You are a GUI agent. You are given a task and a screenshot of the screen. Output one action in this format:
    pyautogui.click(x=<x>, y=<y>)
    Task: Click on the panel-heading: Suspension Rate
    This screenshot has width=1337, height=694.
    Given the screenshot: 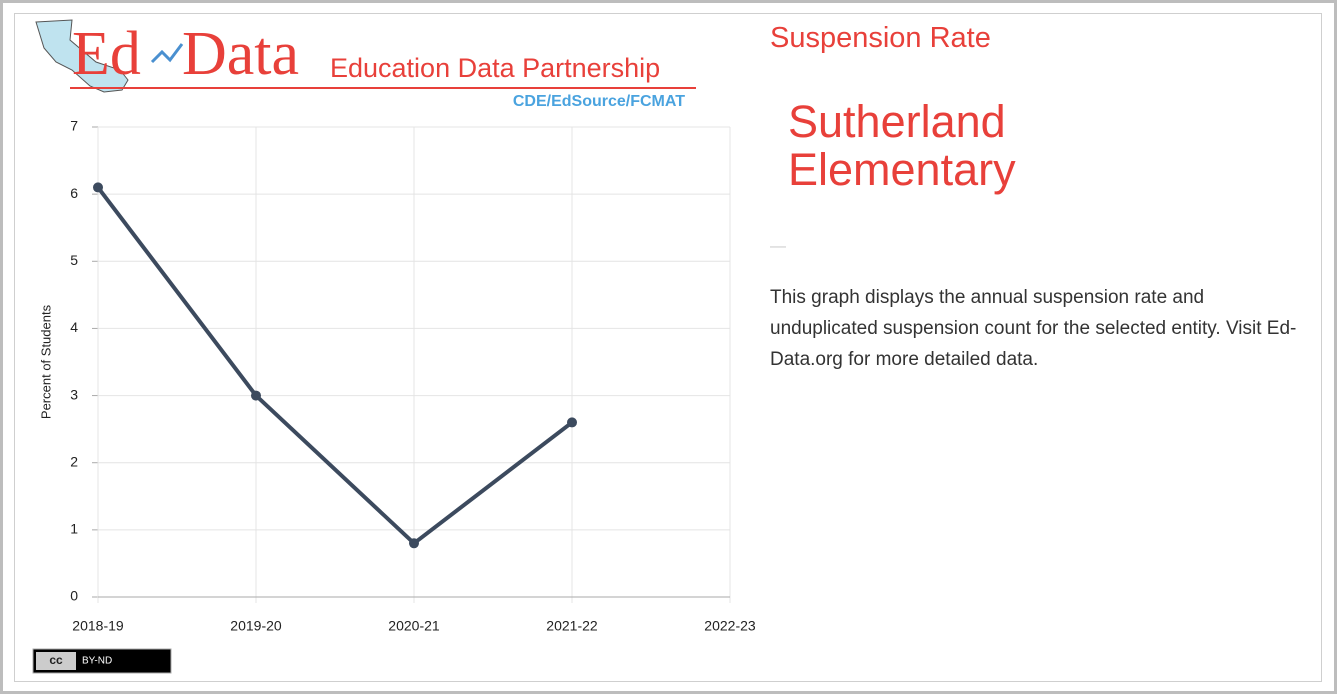 What is the action you would take?
    pyautogui.click(x=880, y=38)
    